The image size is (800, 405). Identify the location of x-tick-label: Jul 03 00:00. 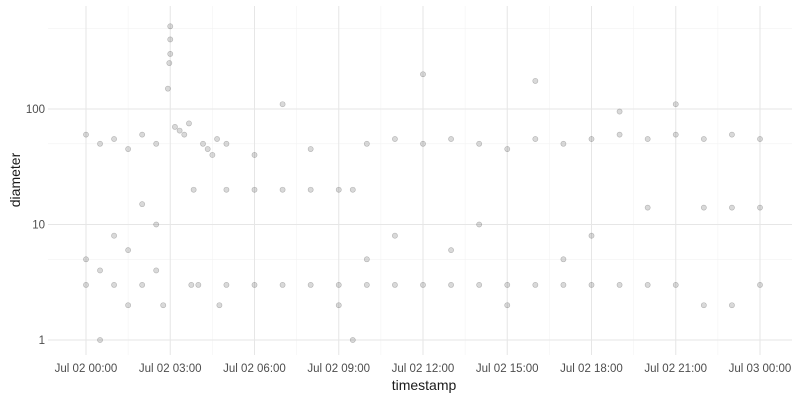
(760, 369).